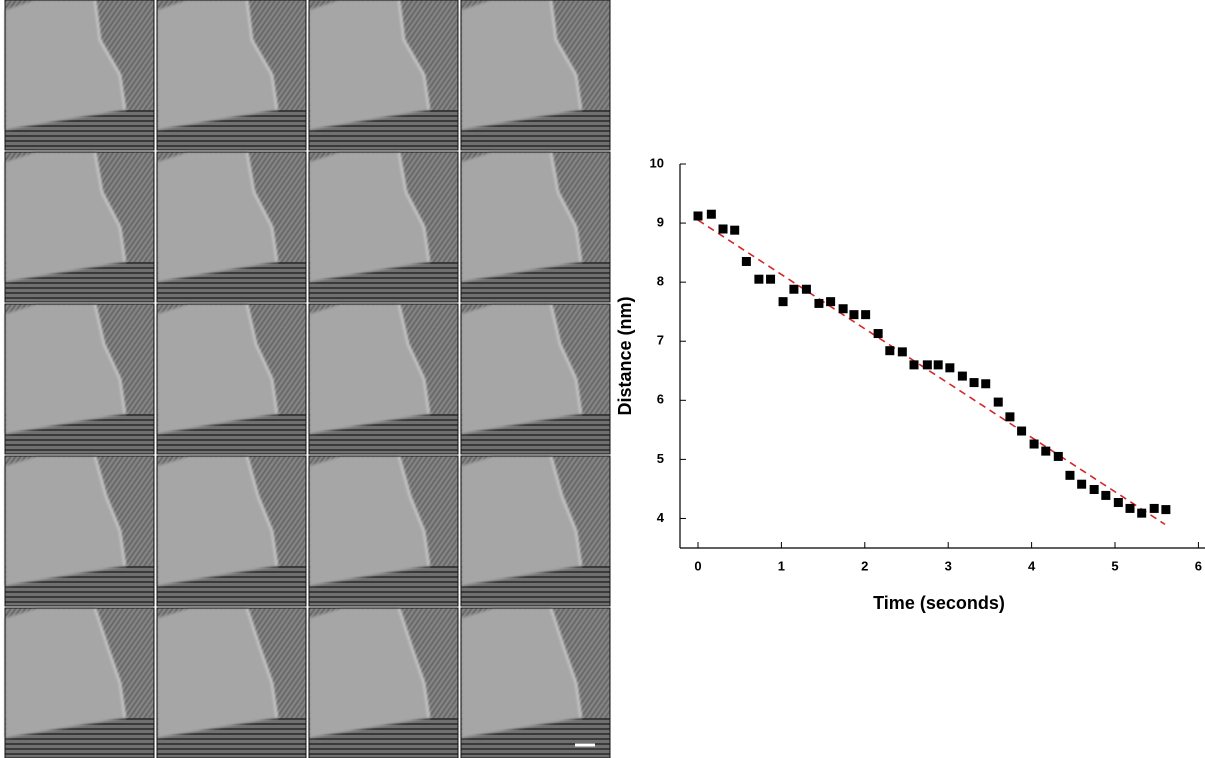 The width and height of the screenshot is (1205, 758). What do you see at coordinates (661, 517) in the screenshot?
I see `y-tick-label: 4` at bounding box center [661, 517].